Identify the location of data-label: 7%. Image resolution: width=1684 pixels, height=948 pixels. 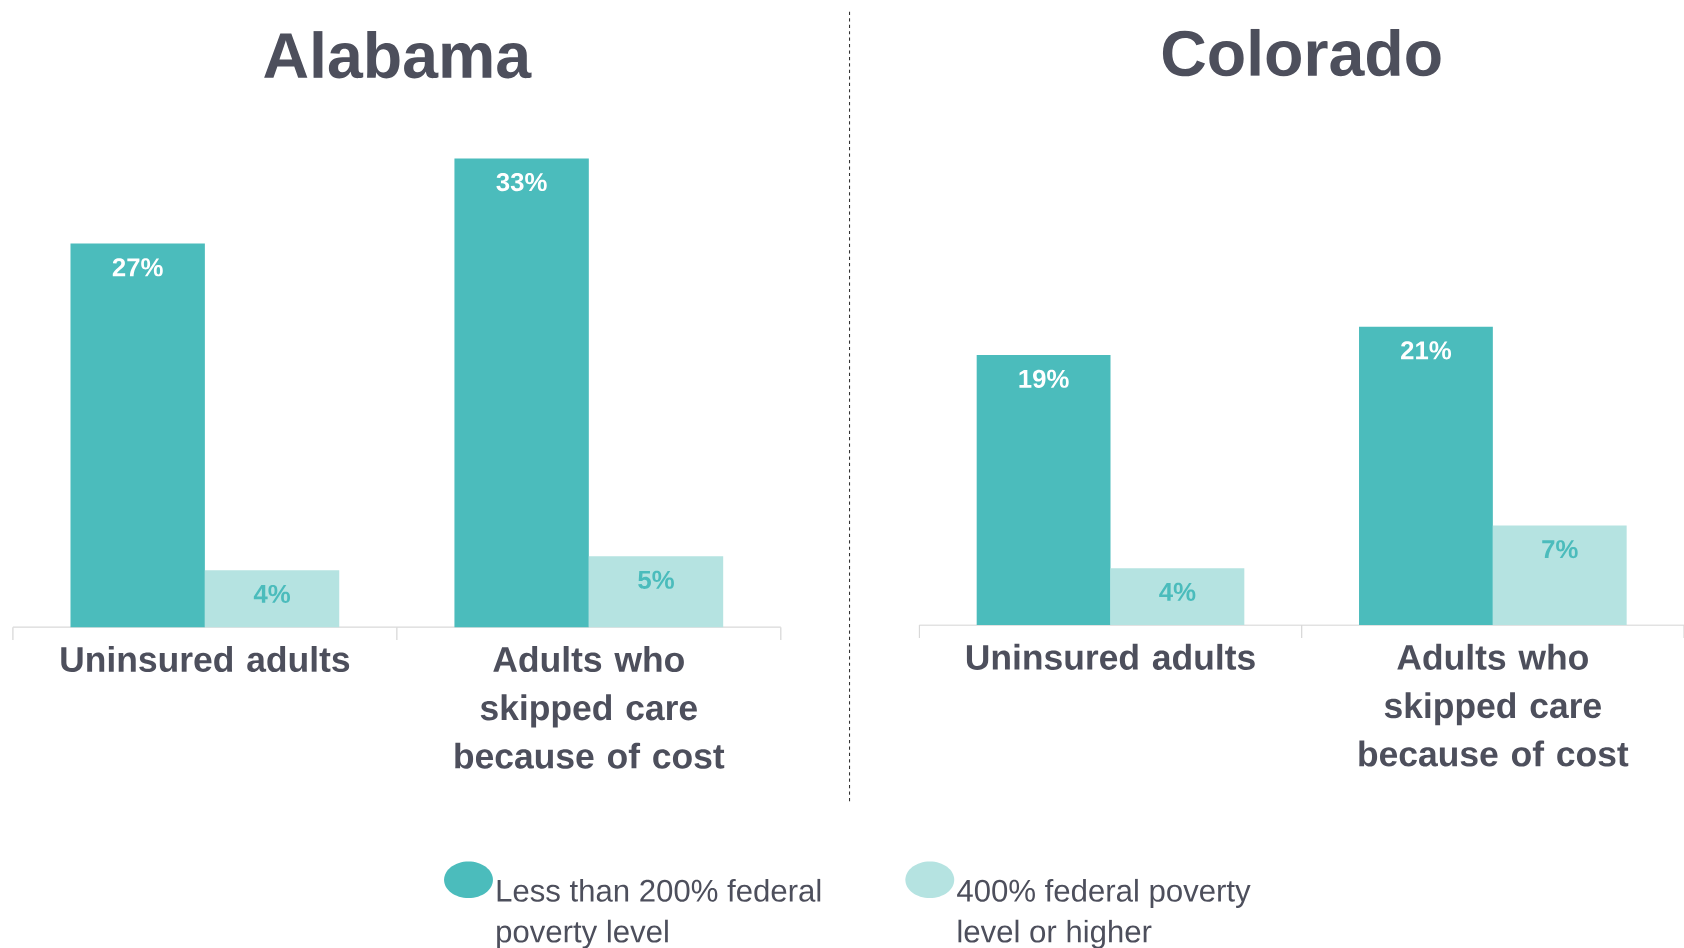
(1560, 549).